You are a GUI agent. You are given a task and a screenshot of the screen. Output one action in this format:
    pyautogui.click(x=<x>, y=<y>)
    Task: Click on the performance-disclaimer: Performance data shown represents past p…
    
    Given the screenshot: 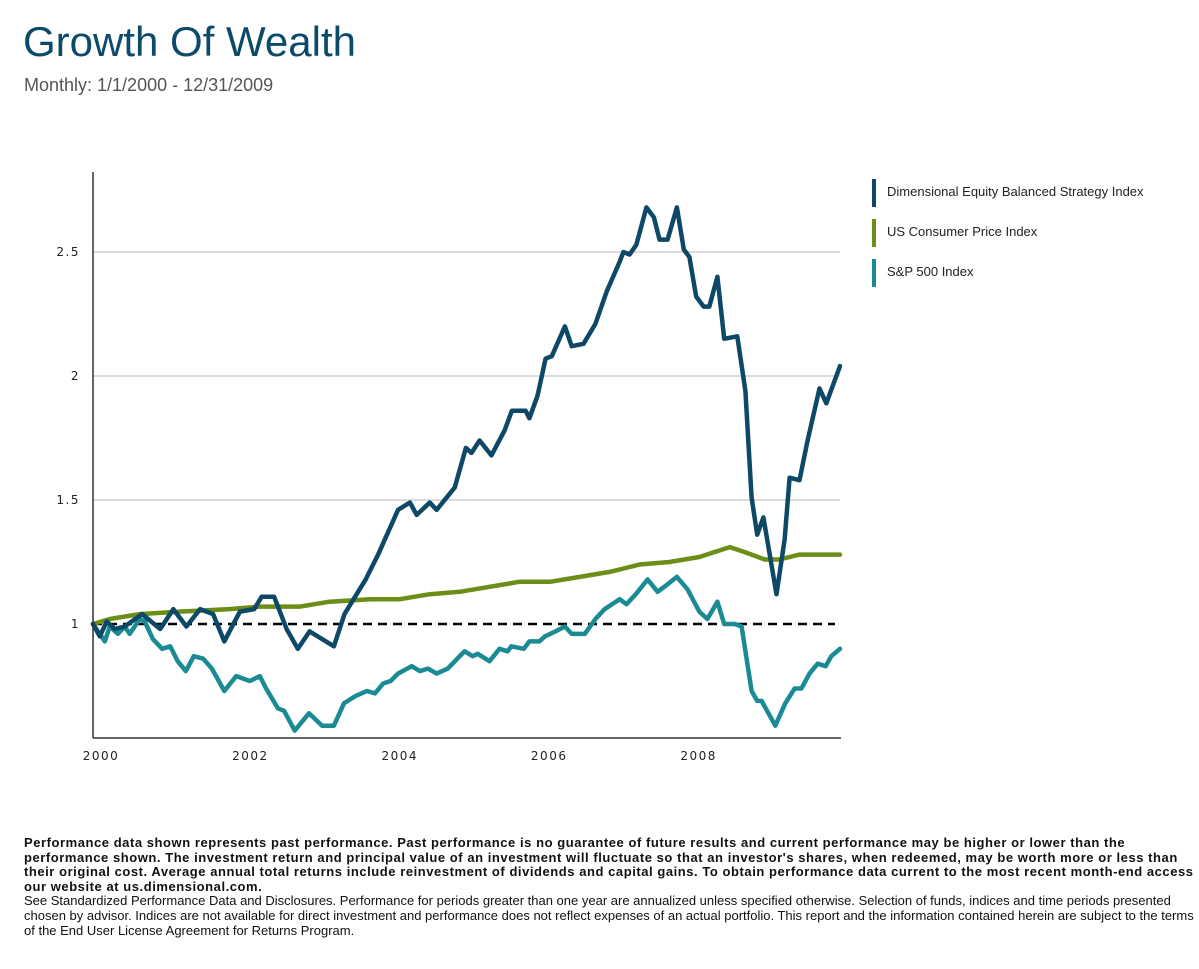 What is the action you would take?
    pyautogui.click(x=609, y=886)
    